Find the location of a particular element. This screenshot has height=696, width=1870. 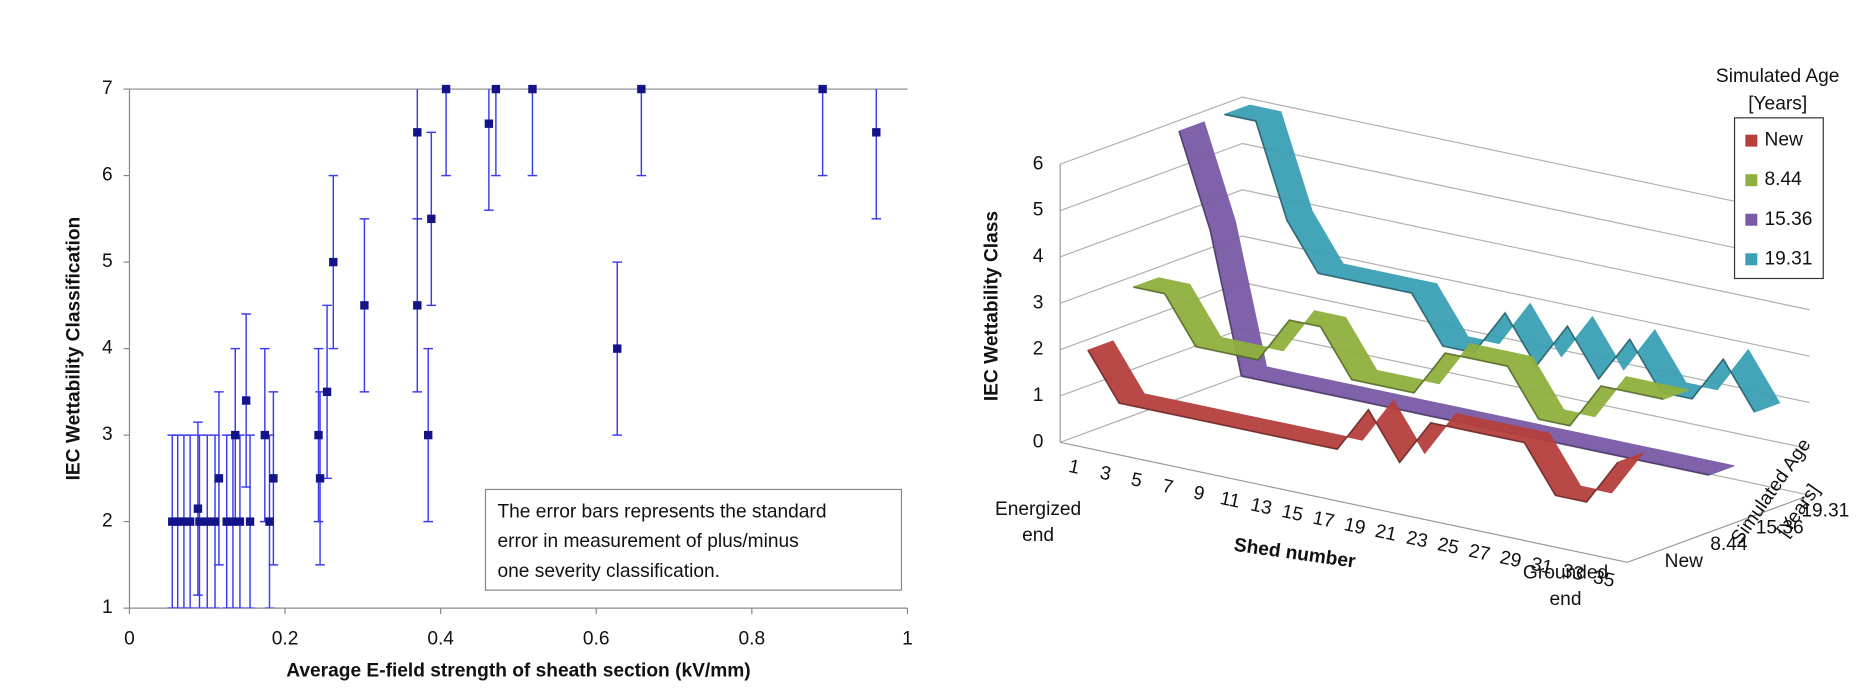

annotation-box is located at coordinates (693, 539).